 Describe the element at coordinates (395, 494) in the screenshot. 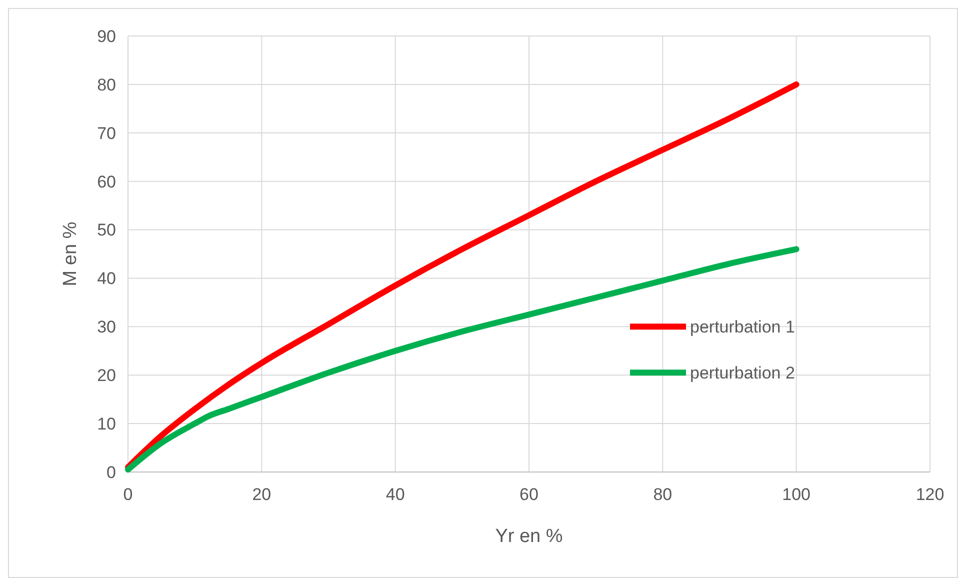

I see `x-tick-label: 40` at that location.